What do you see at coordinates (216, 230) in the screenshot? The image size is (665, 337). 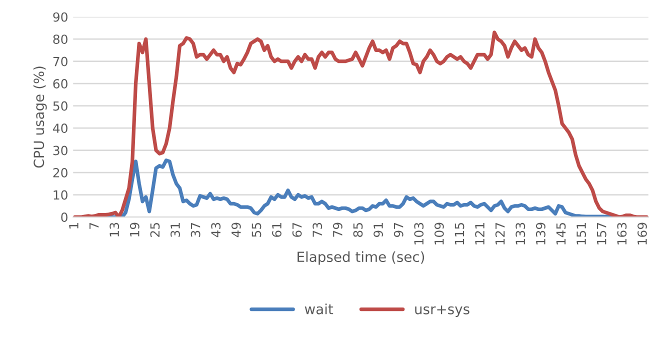 I see `x-tick-label: 43` at bounding box center [216, 230].